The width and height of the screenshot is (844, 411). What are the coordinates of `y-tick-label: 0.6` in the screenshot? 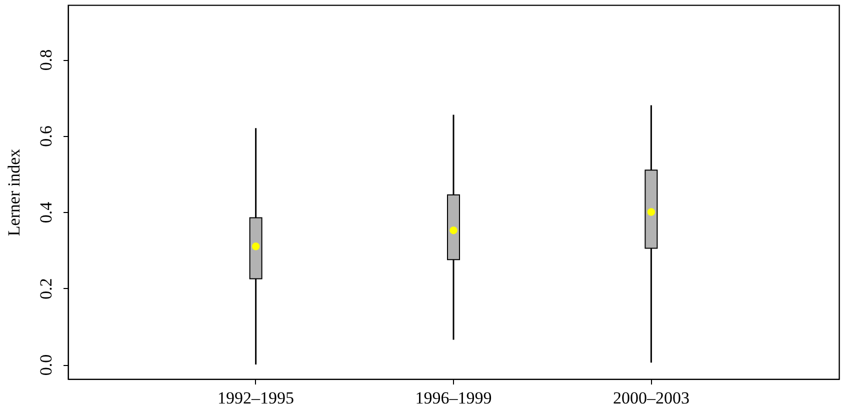 It's located at (46, 136).